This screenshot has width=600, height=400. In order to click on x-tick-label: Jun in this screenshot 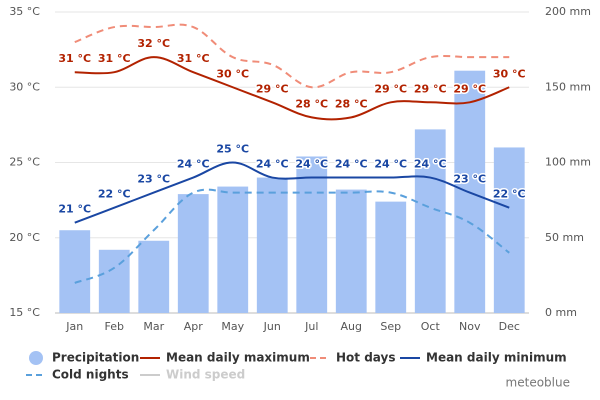, I will do `click(272, 326)`.